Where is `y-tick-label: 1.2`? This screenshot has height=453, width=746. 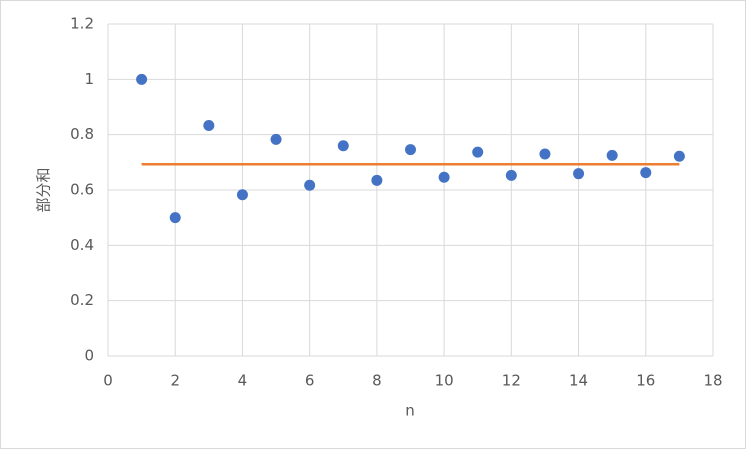 y-tick-label: 1.2 is located at coordinates (82, 24).